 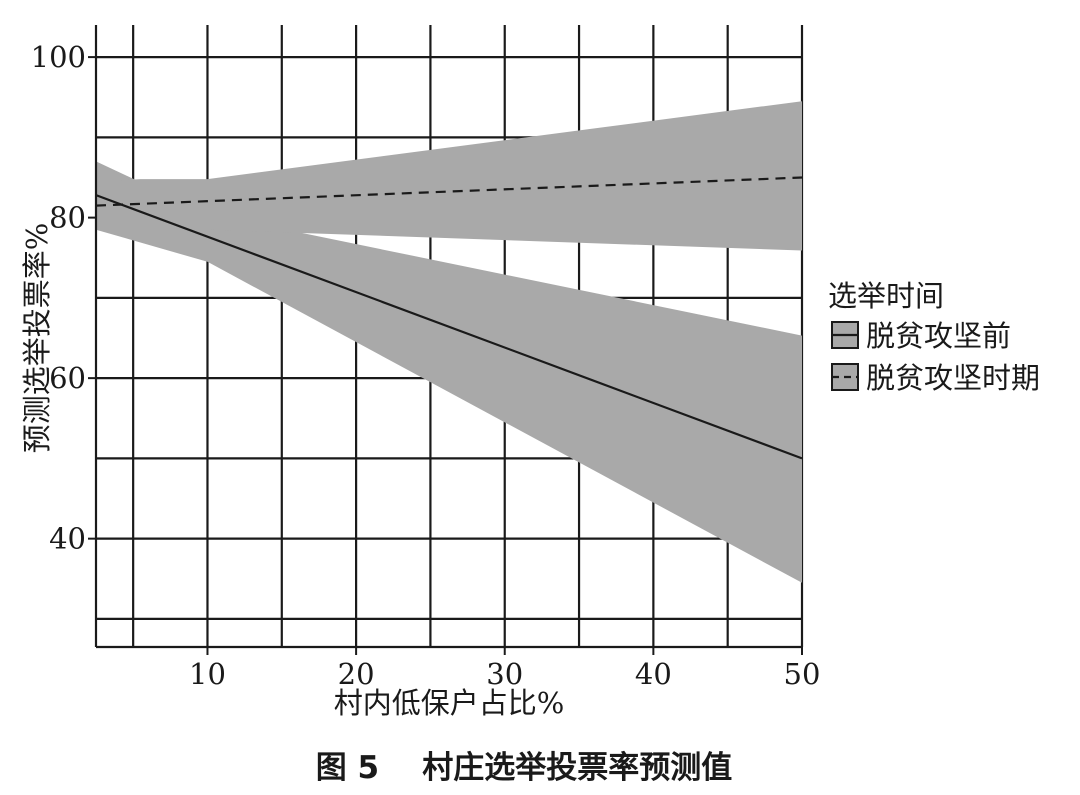 I want to click on x-tick-label-50: 50, so click(x=802, y=674).